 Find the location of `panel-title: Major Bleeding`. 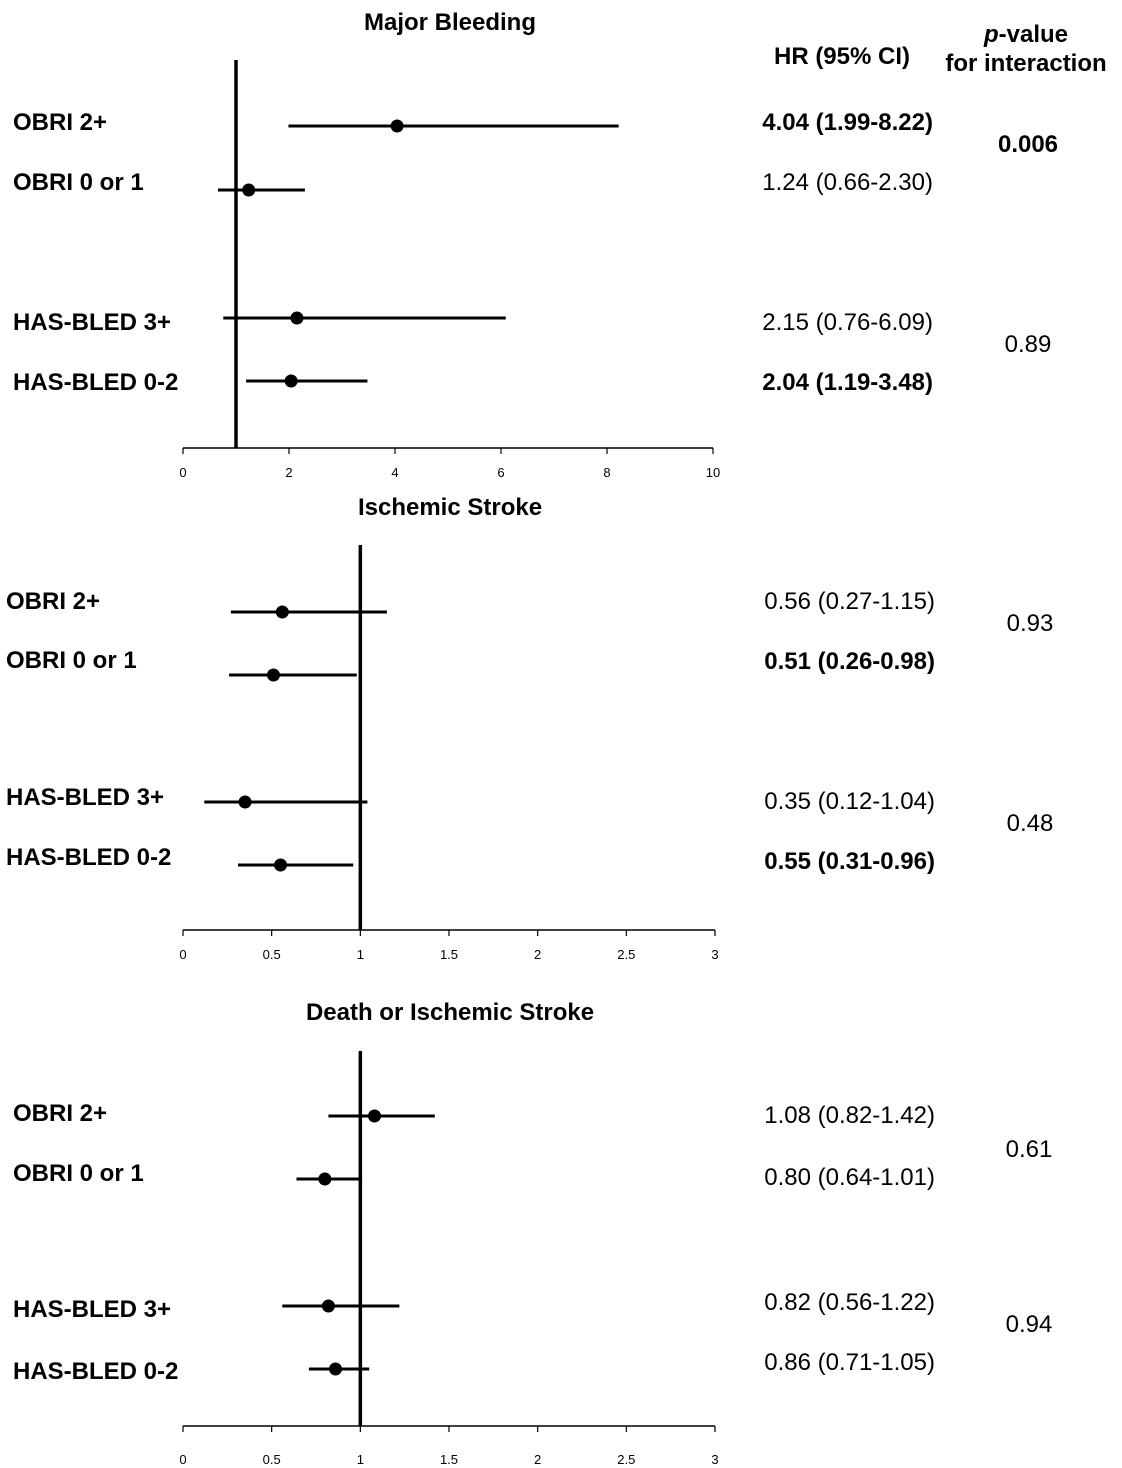

panel-title: Major Bleeding is located at coordinates (450, 22).